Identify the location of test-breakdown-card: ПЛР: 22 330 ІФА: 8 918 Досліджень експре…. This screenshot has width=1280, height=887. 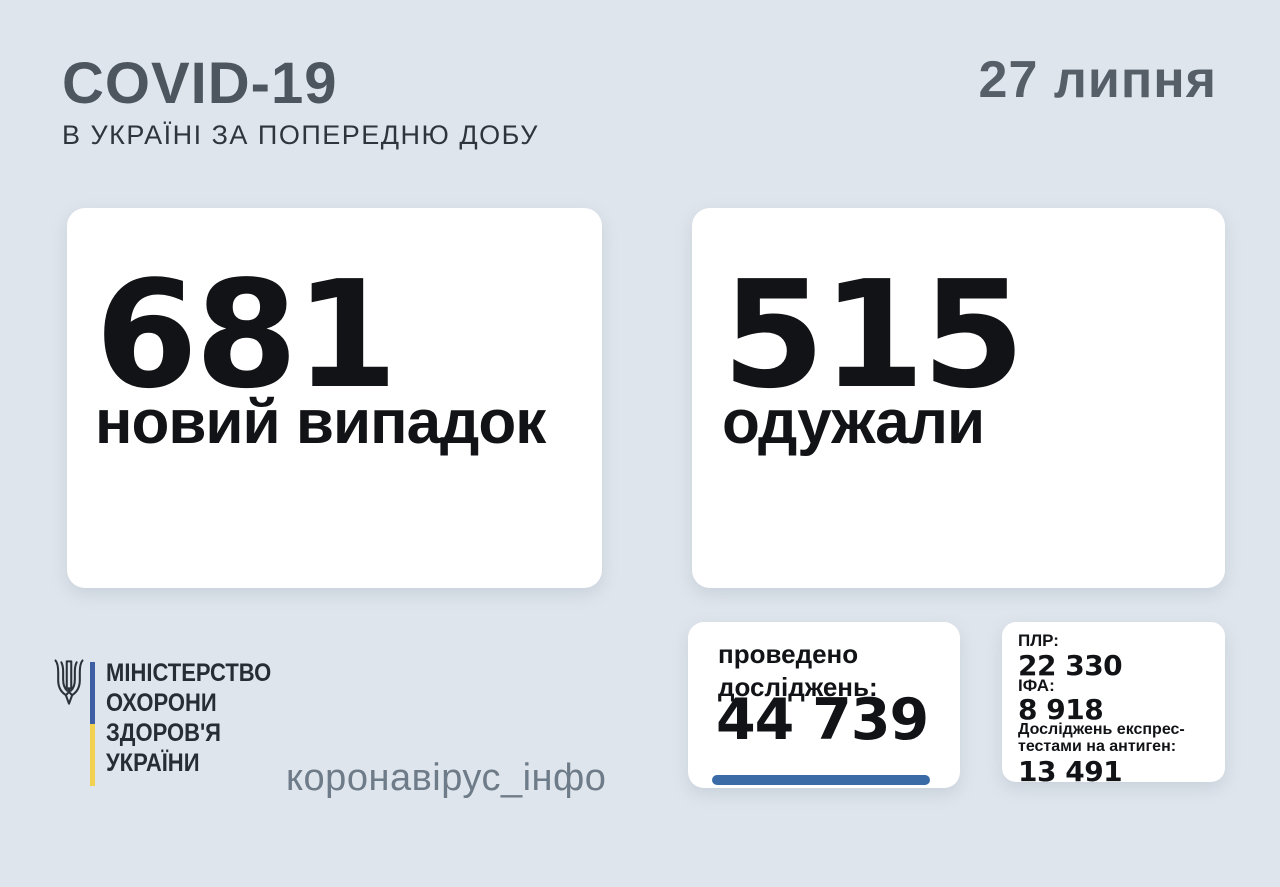
(1113, 704).